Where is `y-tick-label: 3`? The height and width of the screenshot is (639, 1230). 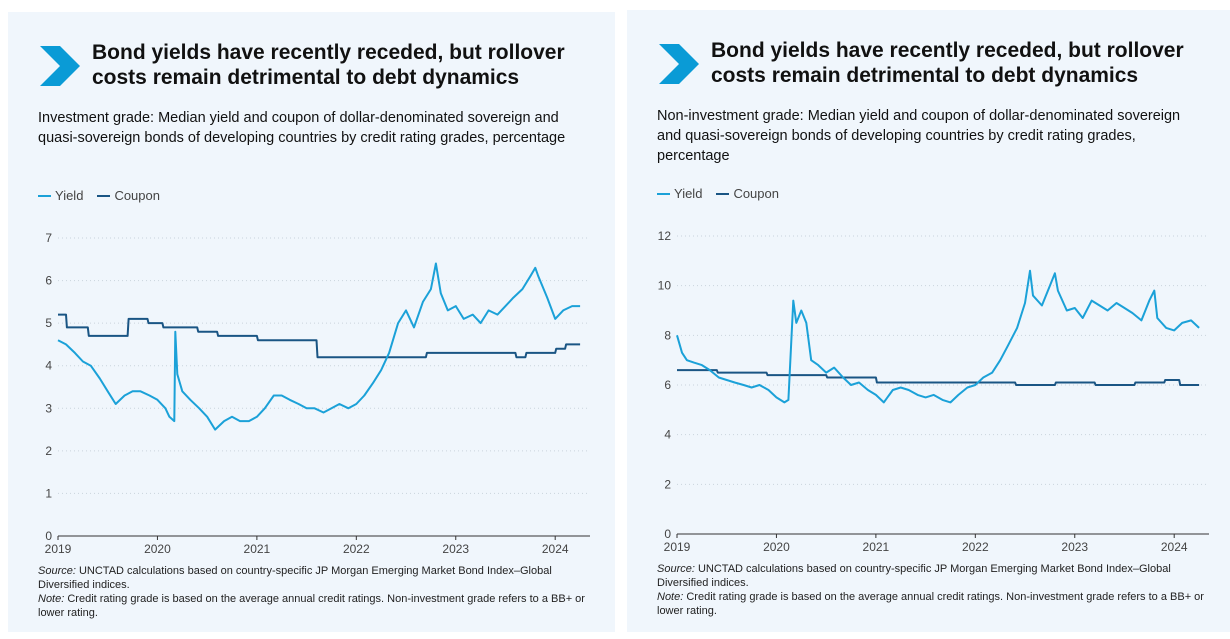 y-tick-label: 3 is located at coordinates (48, 408).